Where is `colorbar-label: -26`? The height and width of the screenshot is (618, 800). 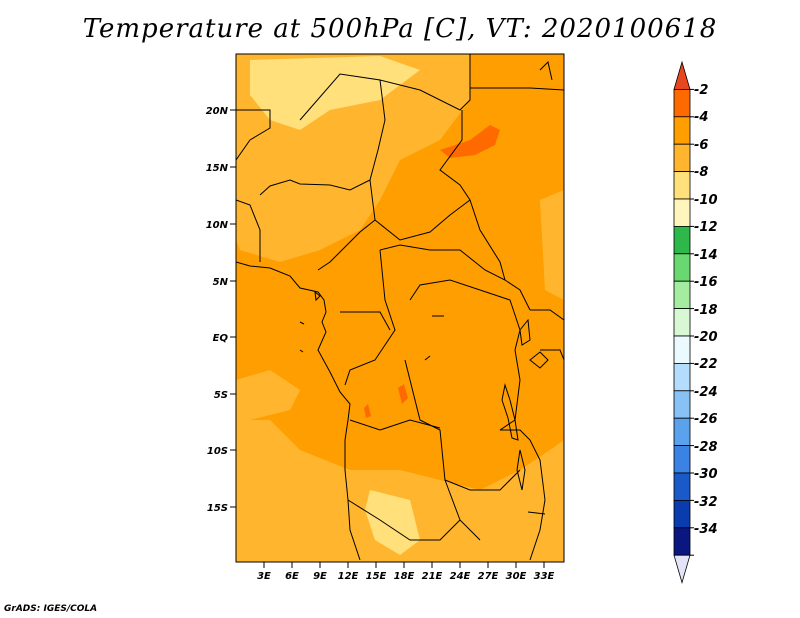 colorbar-label: -26 is located at coordinates (706, 419).